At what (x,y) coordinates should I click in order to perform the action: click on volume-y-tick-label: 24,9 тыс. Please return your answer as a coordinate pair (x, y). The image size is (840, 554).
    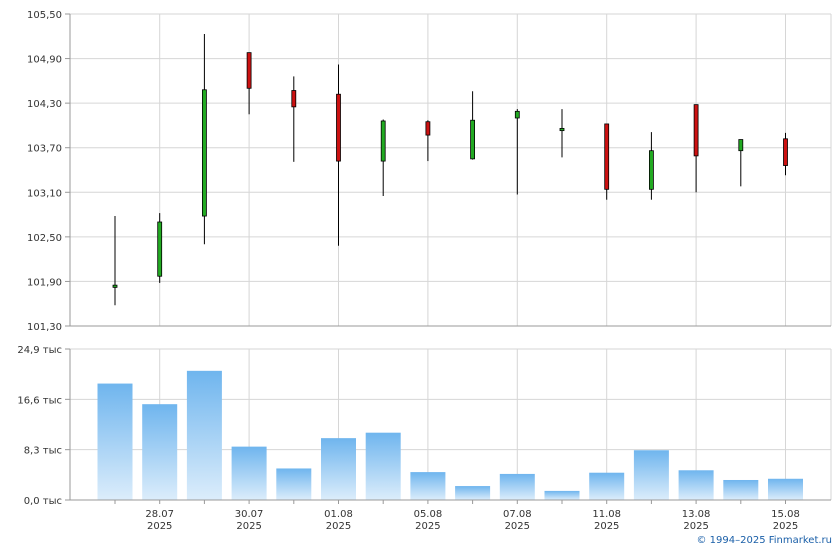
    Looking at the image, I should click on (39, 350).